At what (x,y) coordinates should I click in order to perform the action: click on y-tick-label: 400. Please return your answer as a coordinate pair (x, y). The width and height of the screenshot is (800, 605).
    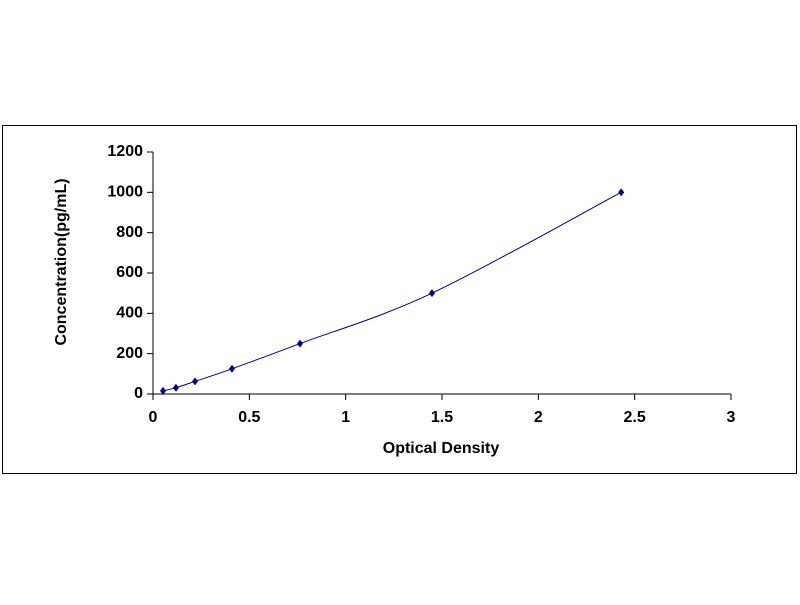
    Looking at the image, I should click on (129, 313).